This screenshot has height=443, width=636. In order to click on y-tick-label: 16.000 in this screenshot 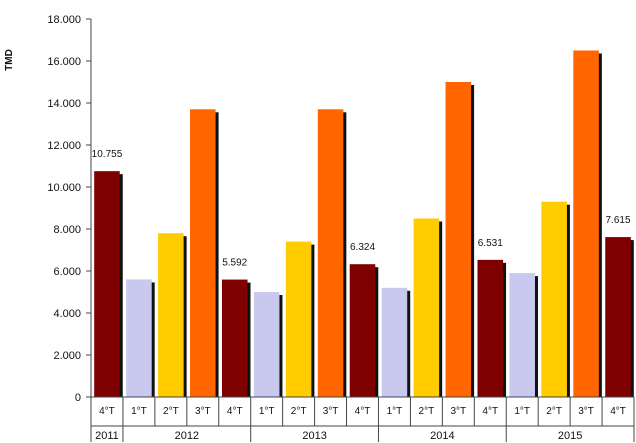, I will do `click(64, 62)`.